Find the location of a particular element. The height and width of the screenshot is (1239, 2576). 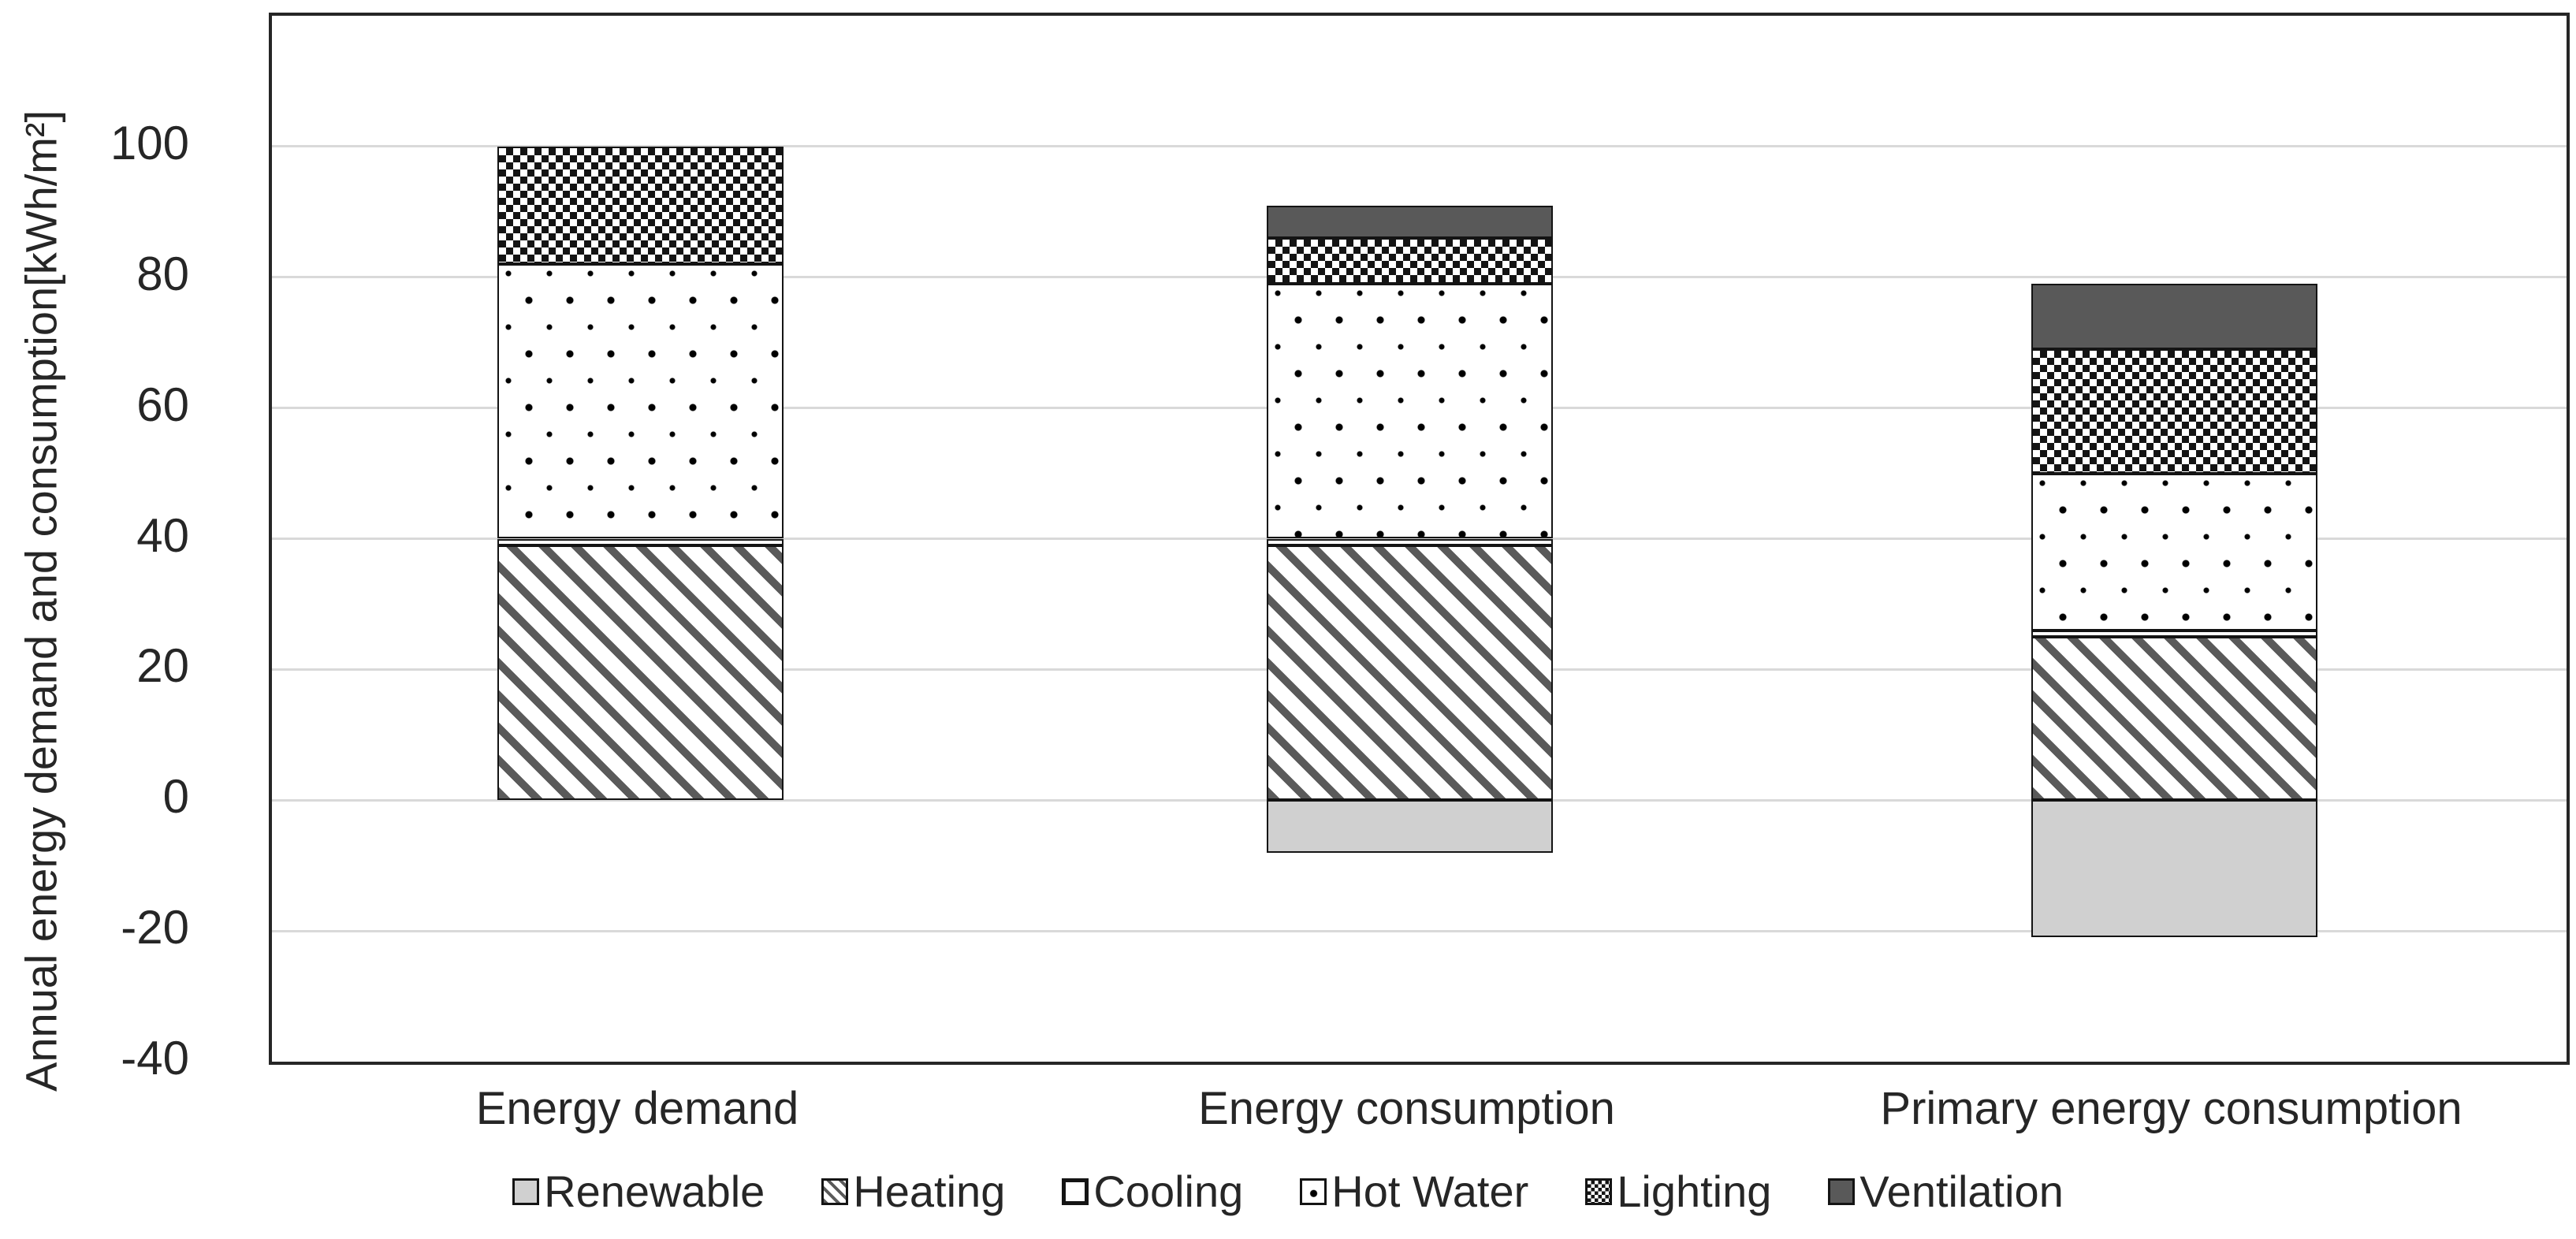

y-tick-label: -20 is located at coordinates (155, 927).